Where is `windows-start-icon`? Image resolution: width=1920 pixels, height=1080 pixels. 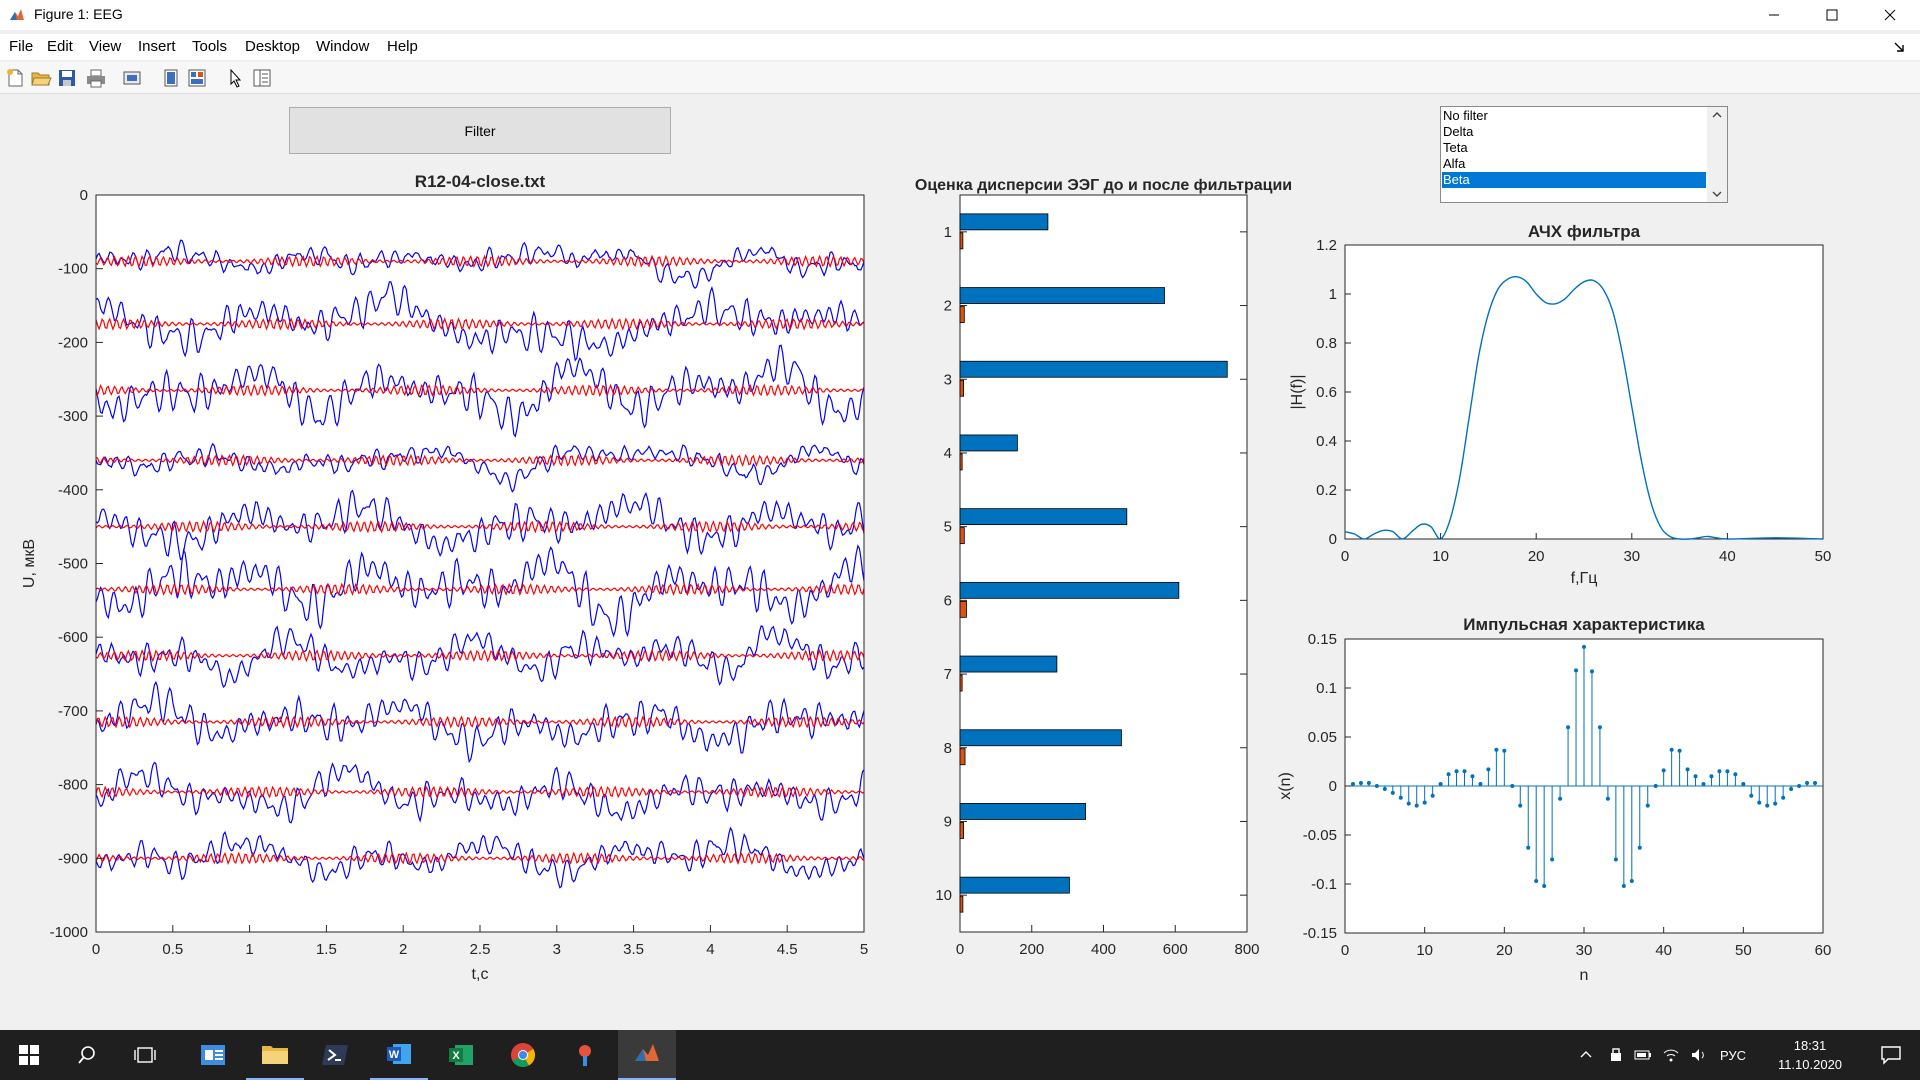
windows-start-icon is located at coordinates (29, 1055).